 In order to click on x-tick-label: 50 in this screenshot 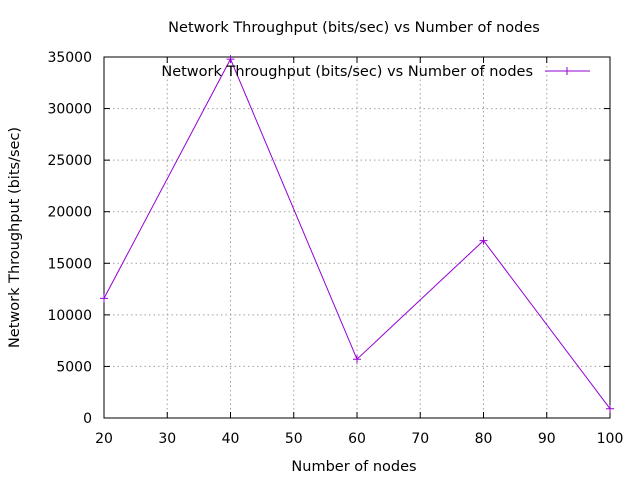, I will do `click(294, 439)`.